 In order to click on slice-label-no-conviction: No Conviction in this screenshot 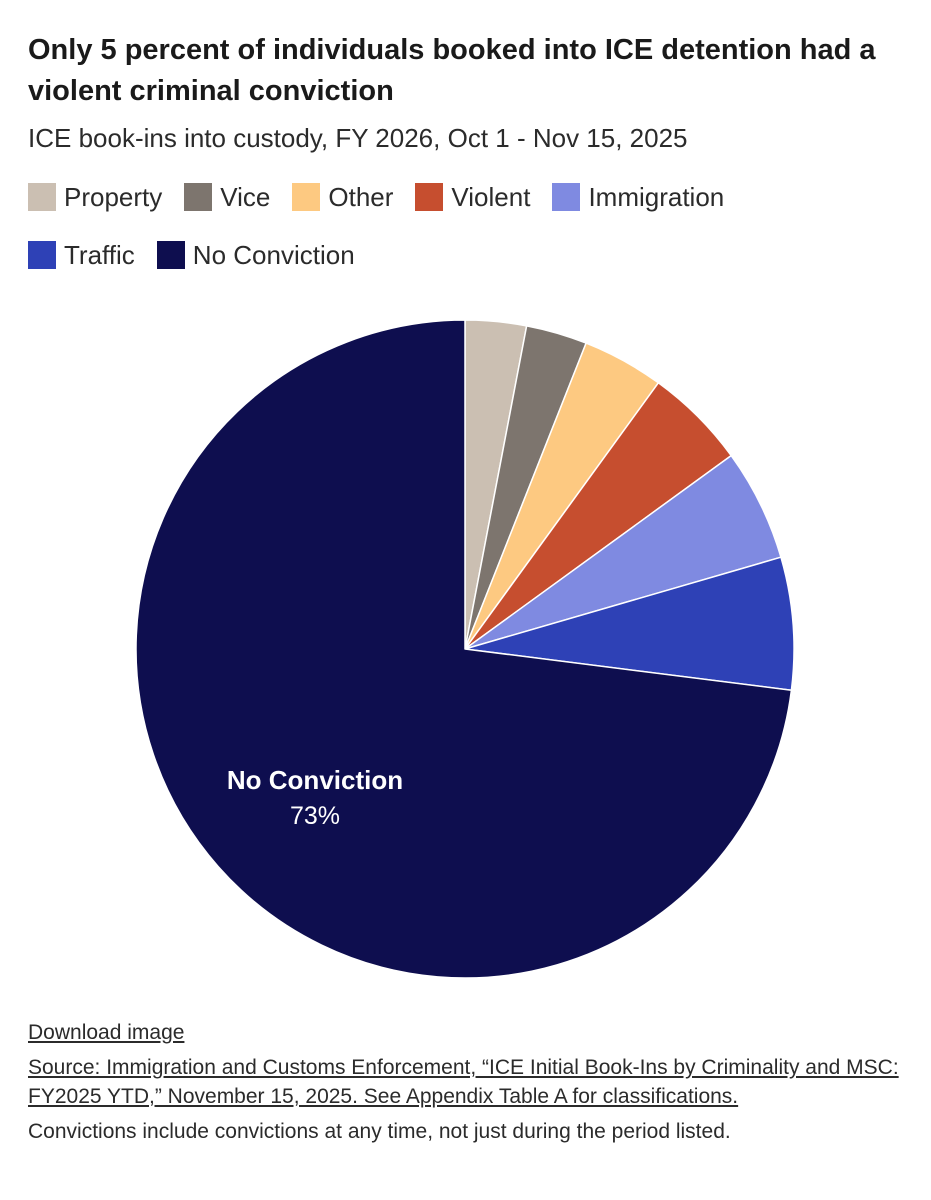, I will do `click(315, 780)`.